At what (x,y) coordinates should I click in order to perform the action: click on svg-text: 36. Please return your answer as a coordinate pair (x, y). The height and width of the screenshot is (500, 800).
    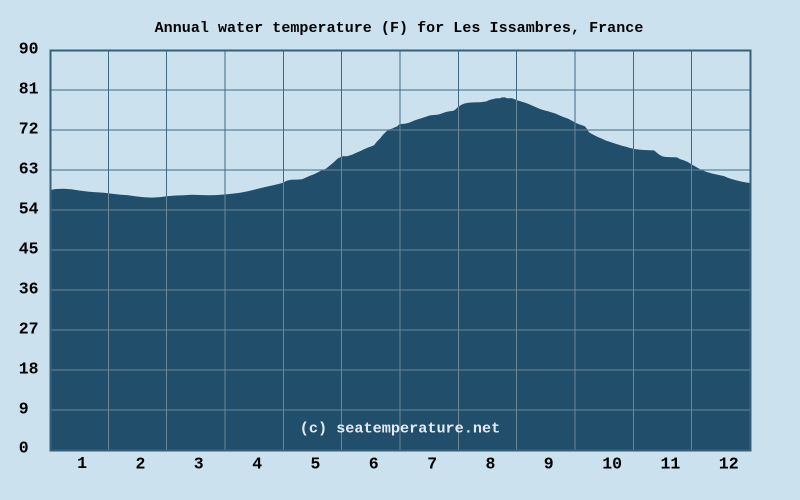
    Looking at the image, I should click on (29, 289).